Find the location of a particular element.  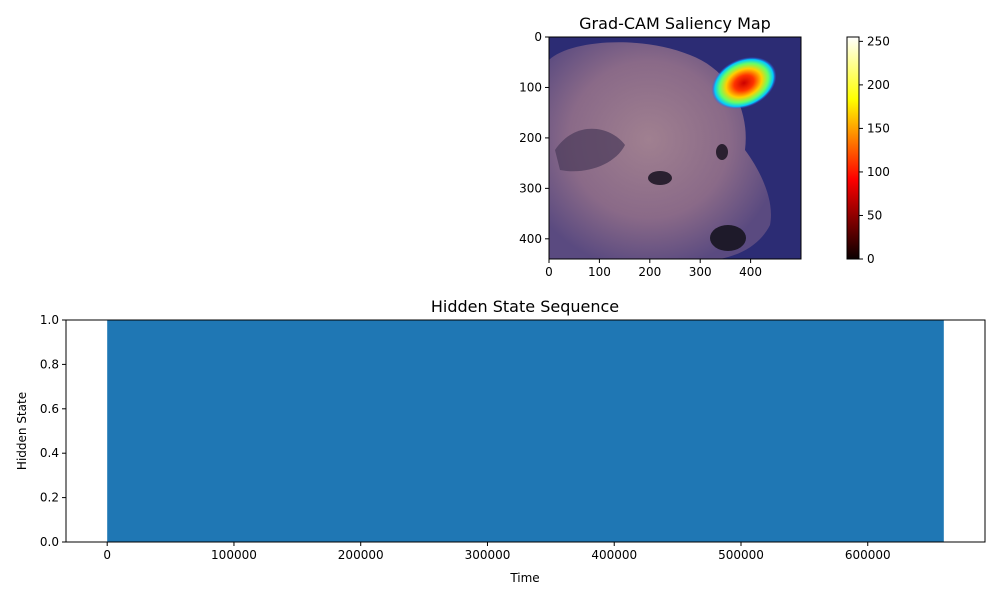

x-tick-label: 100000 is located at coordinates (234, 555).